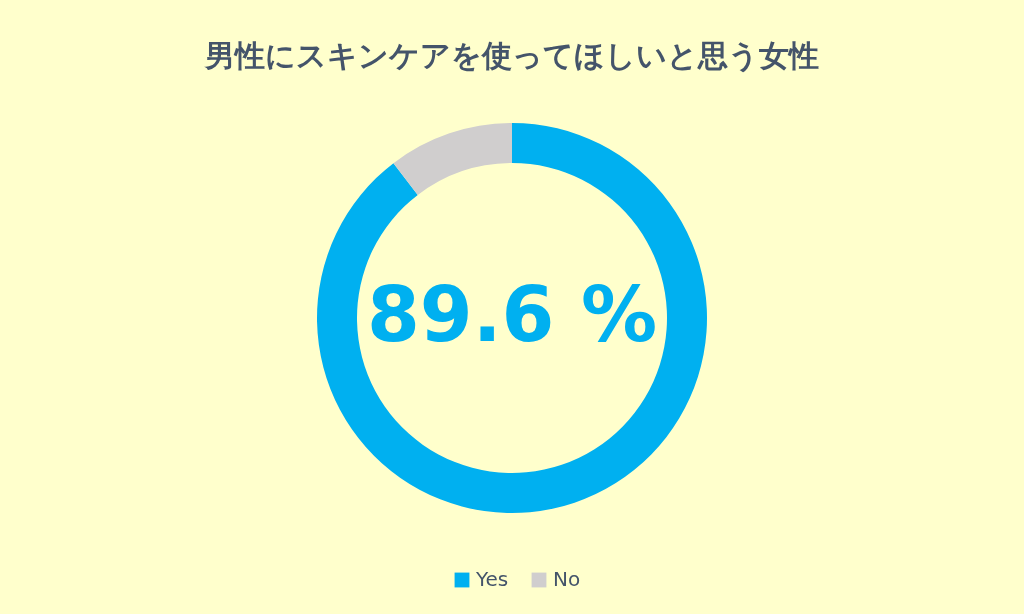 This screenshot has height=614, width=1024. I want to click on chart-title: 男性にスキンケアを使ってほしいと思う女性, so click(511, 55).